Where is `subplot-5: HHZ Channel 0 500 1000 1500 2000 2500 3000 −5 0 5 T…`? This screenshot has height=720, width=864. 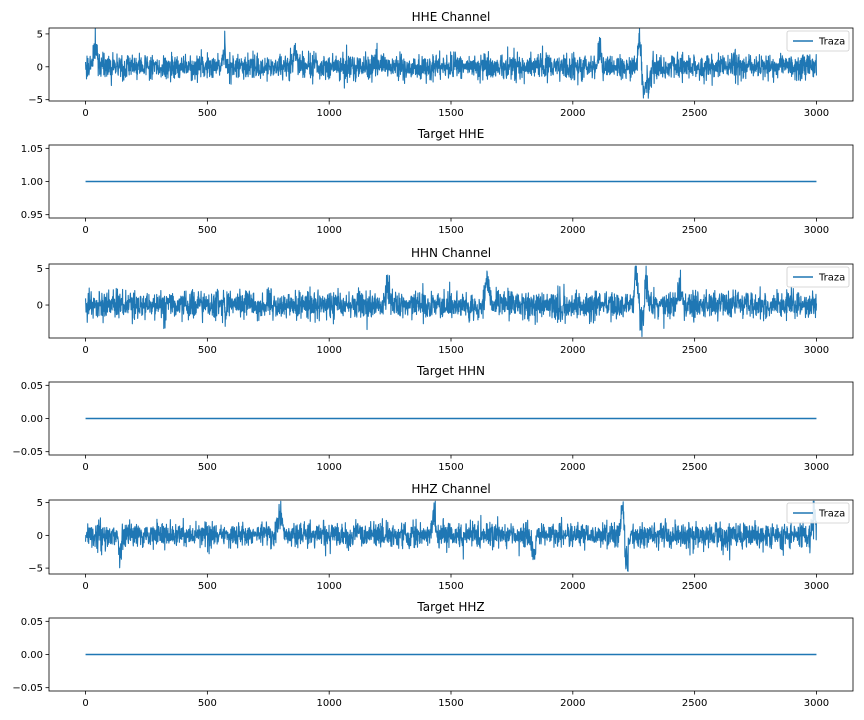
subplot-5: HHZ Channel 0 500 1000 1500 2000 2500 3000 −5 0 5 T… is located at coordinates (441, 537).